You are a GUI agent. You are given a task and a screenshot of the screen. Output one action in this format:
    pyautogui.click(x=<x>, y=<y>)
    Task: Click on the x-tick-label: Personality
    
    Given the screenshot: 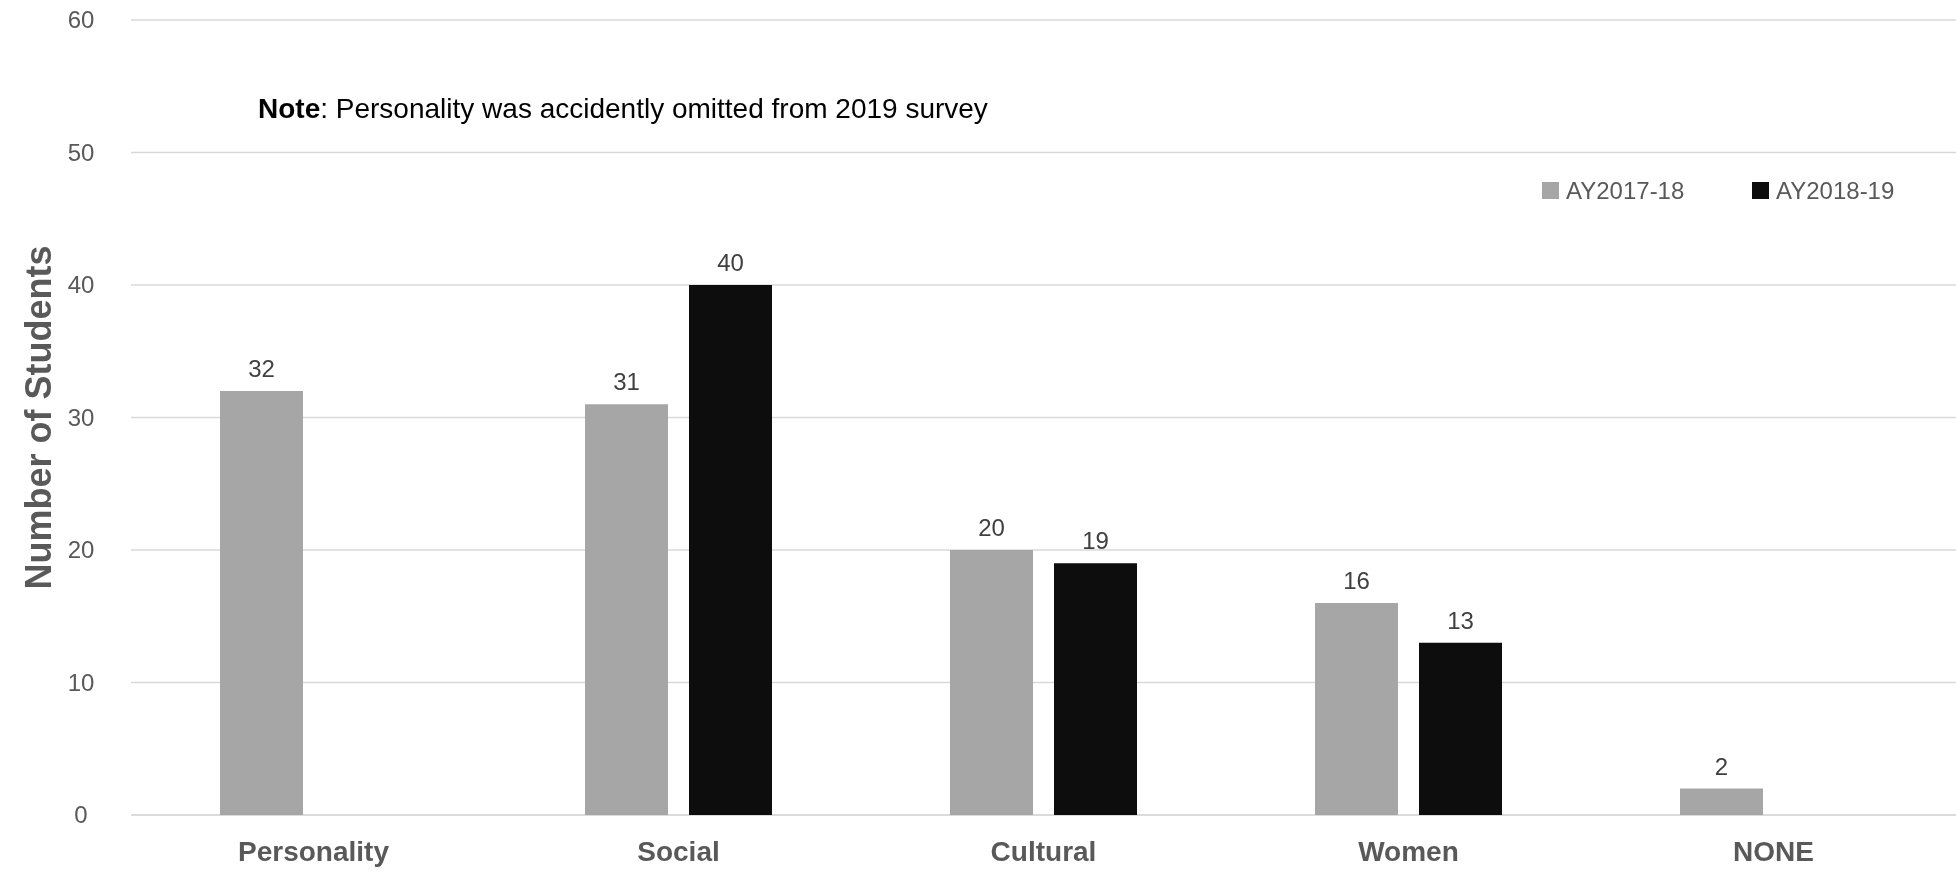 What is the action you would take?
    pyautogui.click(x=314, y=851)
    